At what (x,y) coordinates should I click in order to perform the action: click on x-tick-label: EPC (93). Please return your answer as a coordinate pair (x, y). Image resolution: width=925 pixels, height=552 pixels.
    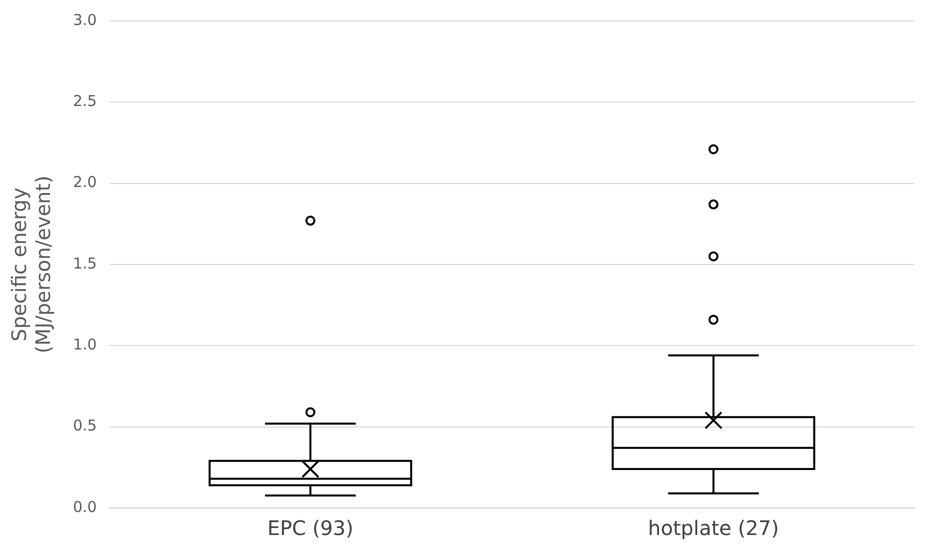
    Looking at the image, I should click on (310, 528).